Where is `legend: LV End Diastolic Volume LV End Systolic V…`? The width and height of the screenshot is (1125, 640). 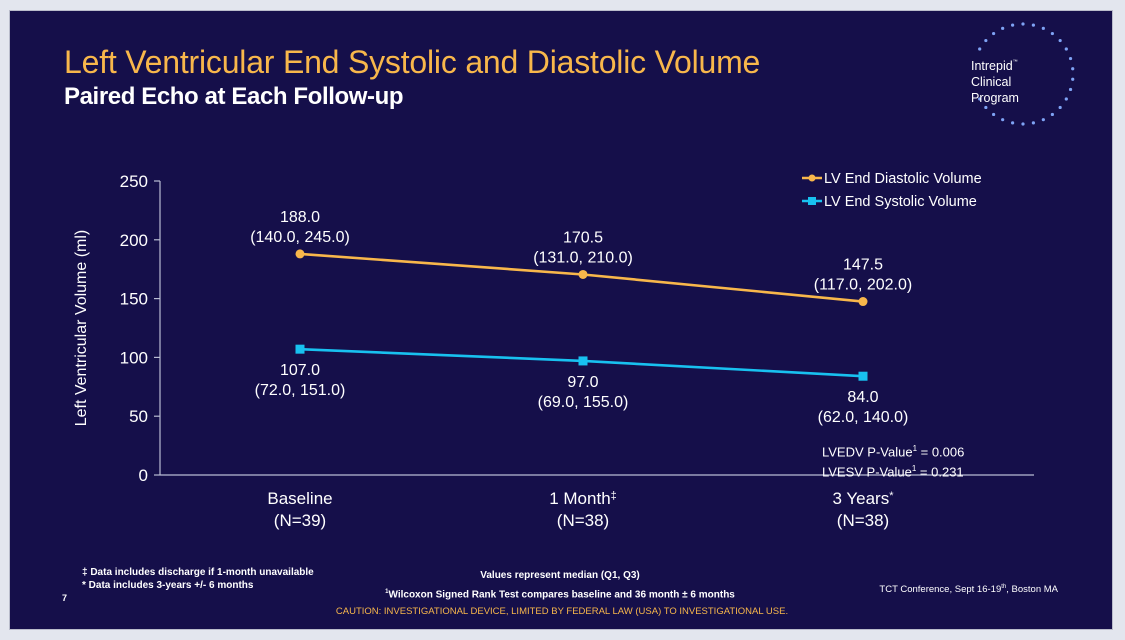
legend: LV End Diastolic Volume LV End Systolic V… is located at coordinates (892, 190).